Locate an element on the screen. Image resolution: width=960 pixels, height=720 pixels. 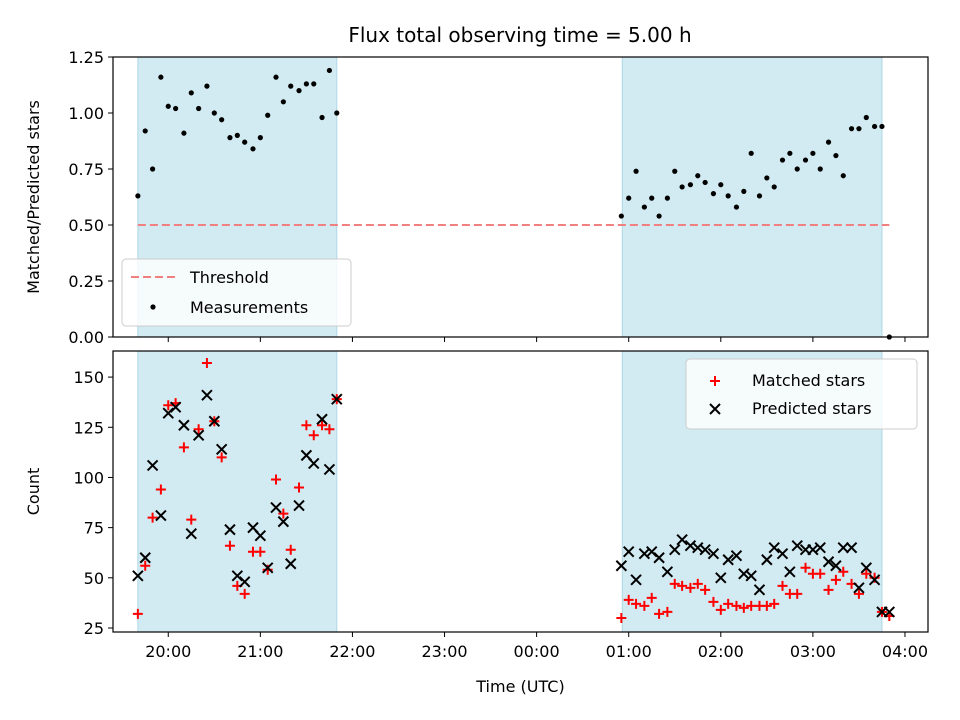
x-tick-label: 23:00 is located at coordinates (444, 651).